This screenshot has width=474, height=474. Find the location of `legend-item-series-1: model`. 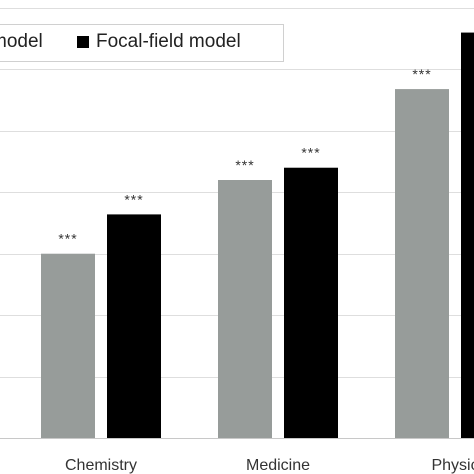

legend-item-series-1: model is located at coordinates (21, 42).